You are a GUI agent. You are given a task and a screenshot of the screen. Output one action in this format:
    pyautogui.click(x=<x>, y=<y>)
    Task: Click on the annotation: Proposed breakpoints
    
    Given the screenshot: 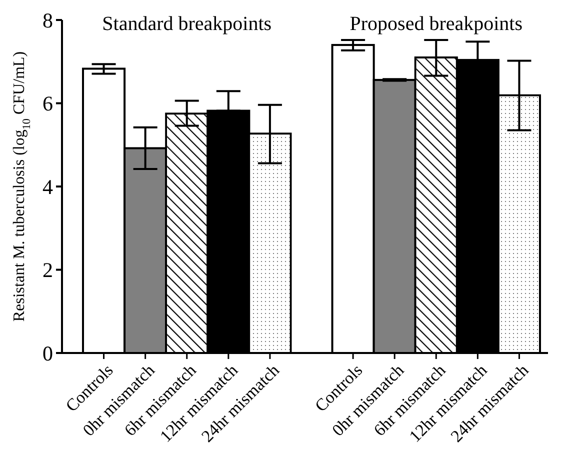 What is the action you would take?
    pyautogui.click(x=436, y=24)
    